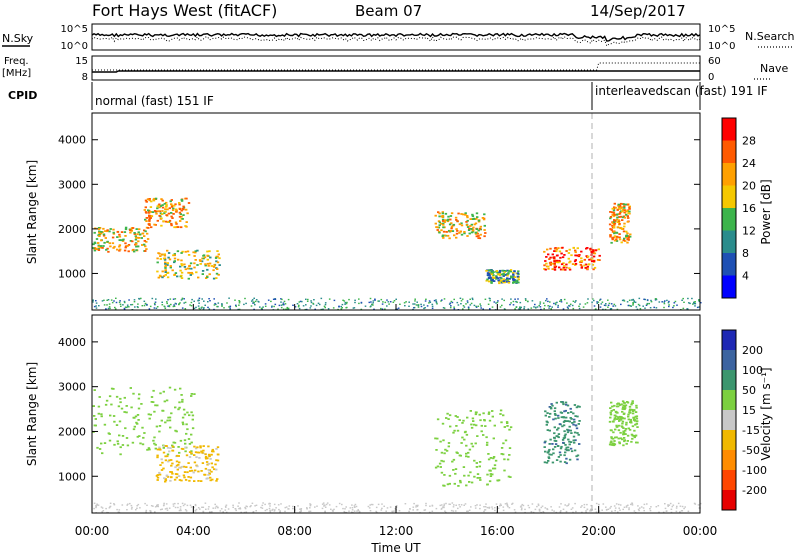 The image size is (800, 554). I want to click on velocity-colorbar-tick-label: 15, so click(749, 410).